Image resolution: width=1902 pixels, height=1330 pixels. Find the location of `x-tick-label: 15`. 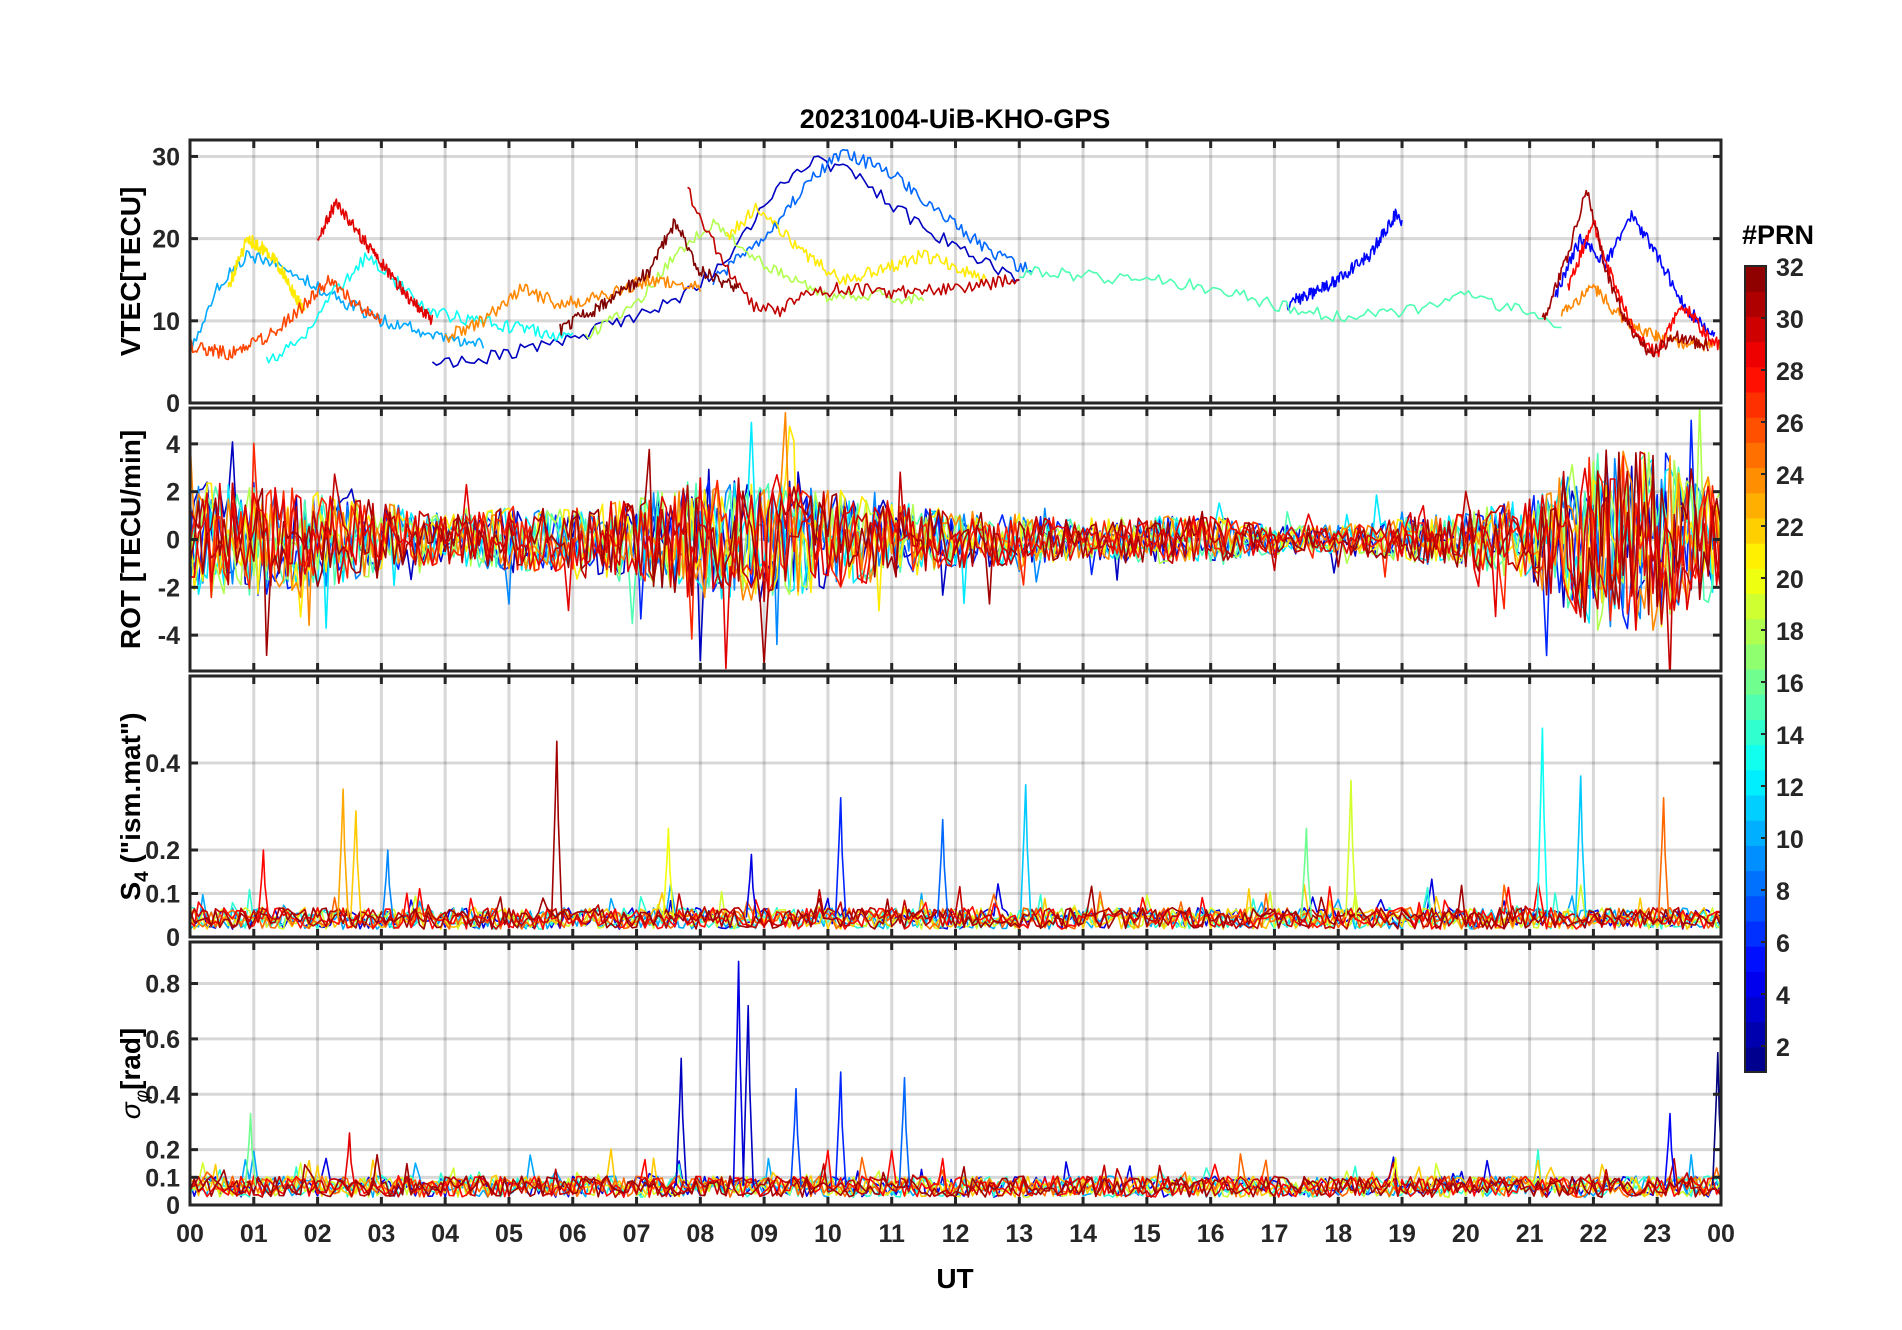

x-tick-label: 15 is located at coordinates (1147, 1234).